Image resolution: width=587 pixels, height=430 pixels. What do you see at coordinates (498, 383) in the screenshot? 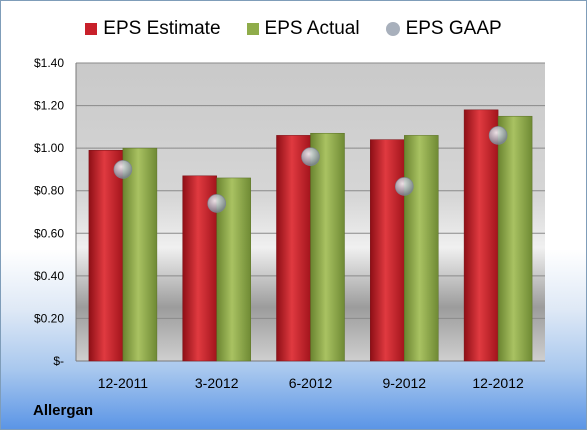
I see `x-tick-label: 12-2012` at bounding box center [498, 383].